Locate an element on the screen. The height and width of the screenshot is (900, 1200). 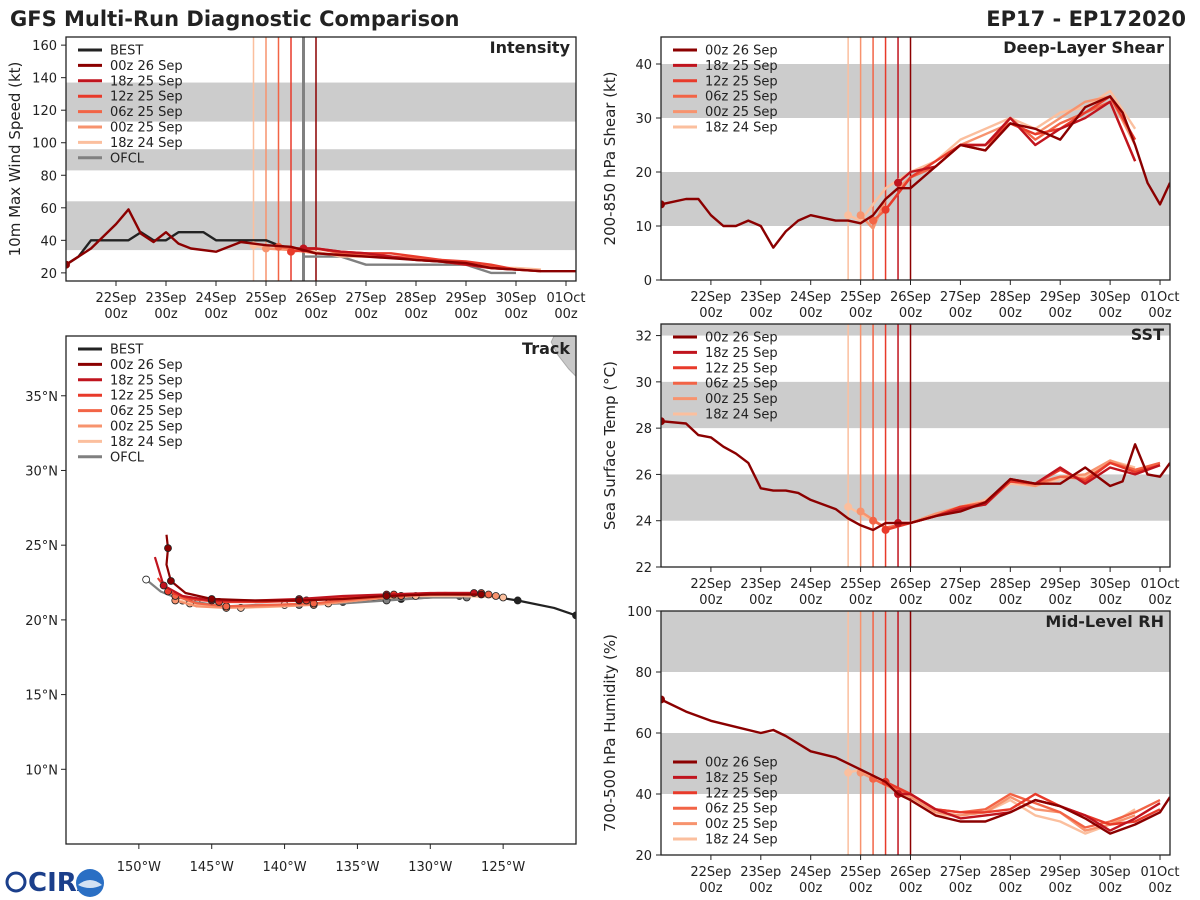
intensity-legend-label: 18z 24 Sep is located at coordinates (146, 143).